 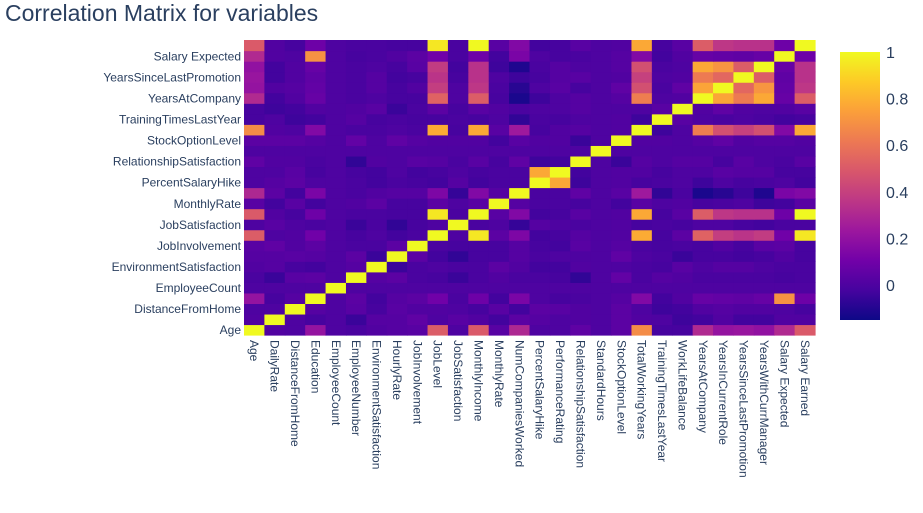 I want to click on x-tick-label: YearsWithCurrManager, so click(x=764, y=402).